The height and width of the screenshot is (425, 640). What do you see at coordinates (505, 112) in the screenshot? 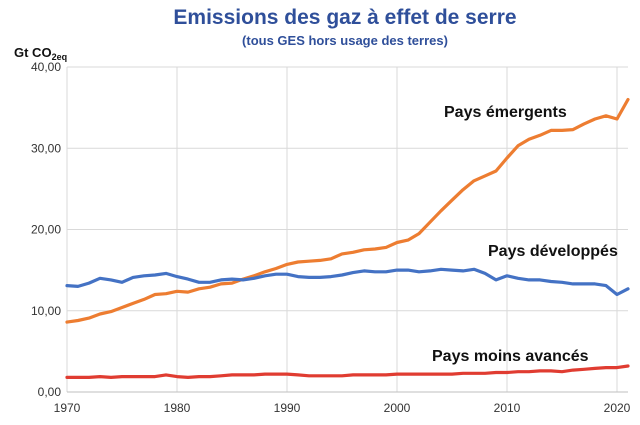
I see `series-label-emerging: Pays émergents` at bounding box center [505, 112].